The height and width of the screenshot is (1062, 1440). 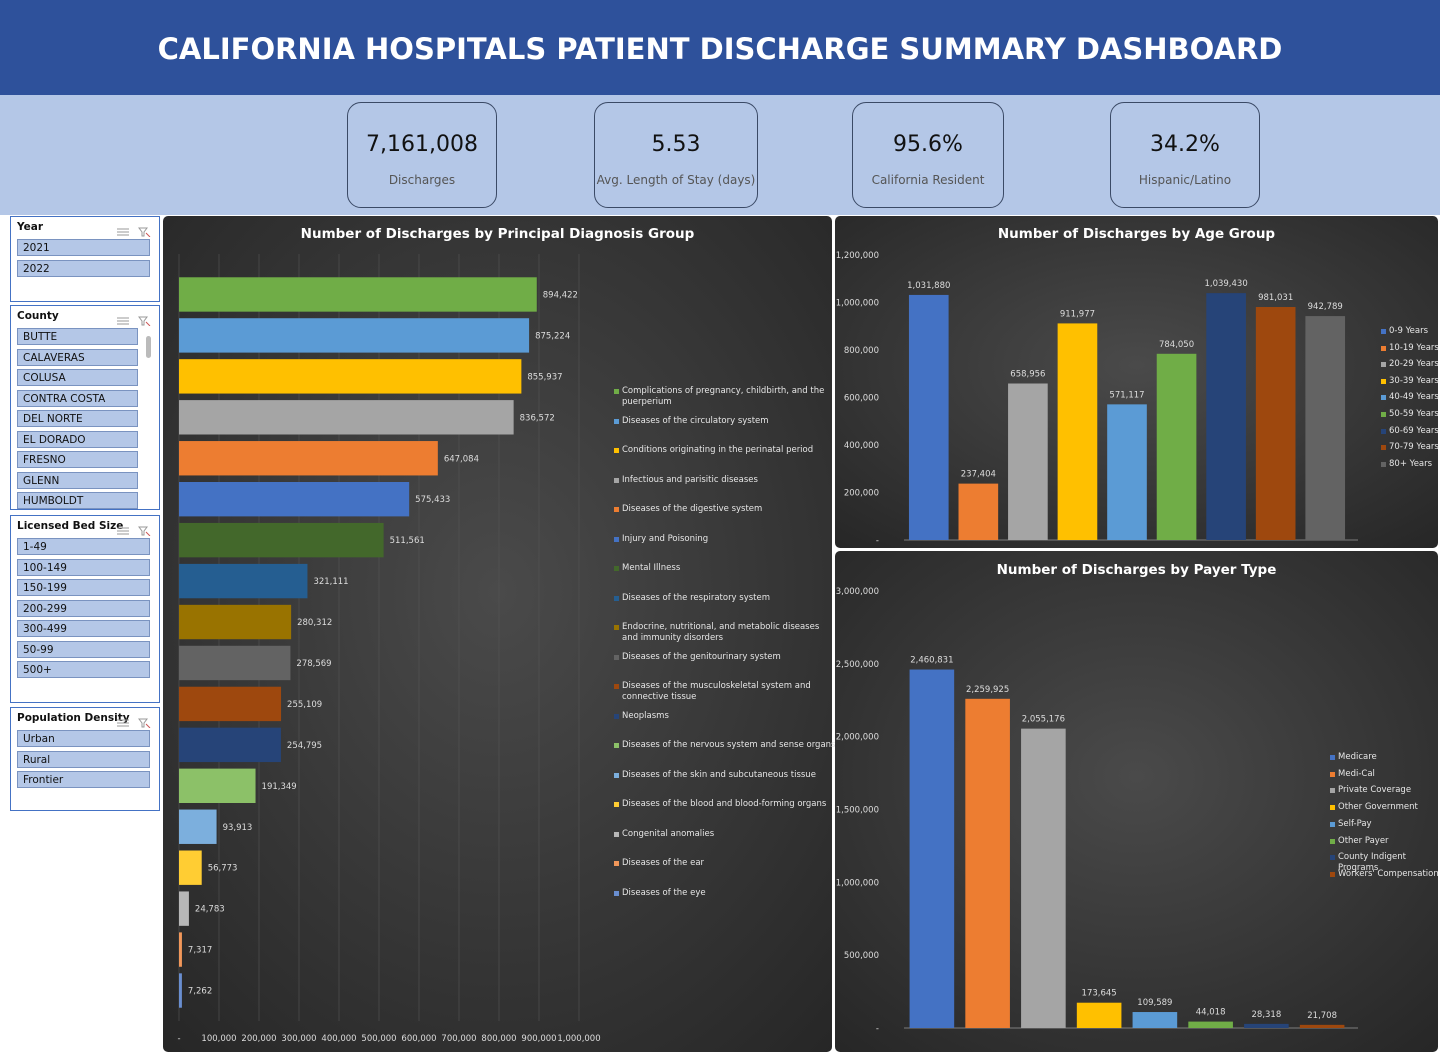 What do you see at coordinates (338, 1039) in the screenshot?
I see `x-tick-label: 400,000` at bounding box center [338, 1039].